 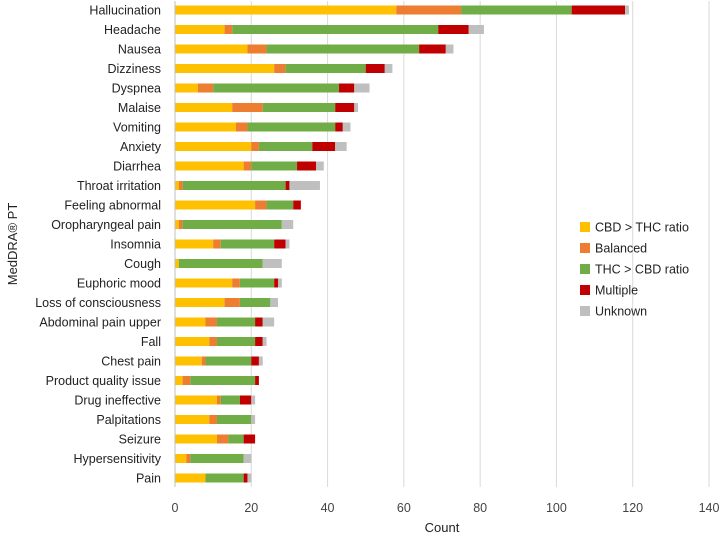 I want to click on x-tick-label: 40, so click(x=328, y=508).